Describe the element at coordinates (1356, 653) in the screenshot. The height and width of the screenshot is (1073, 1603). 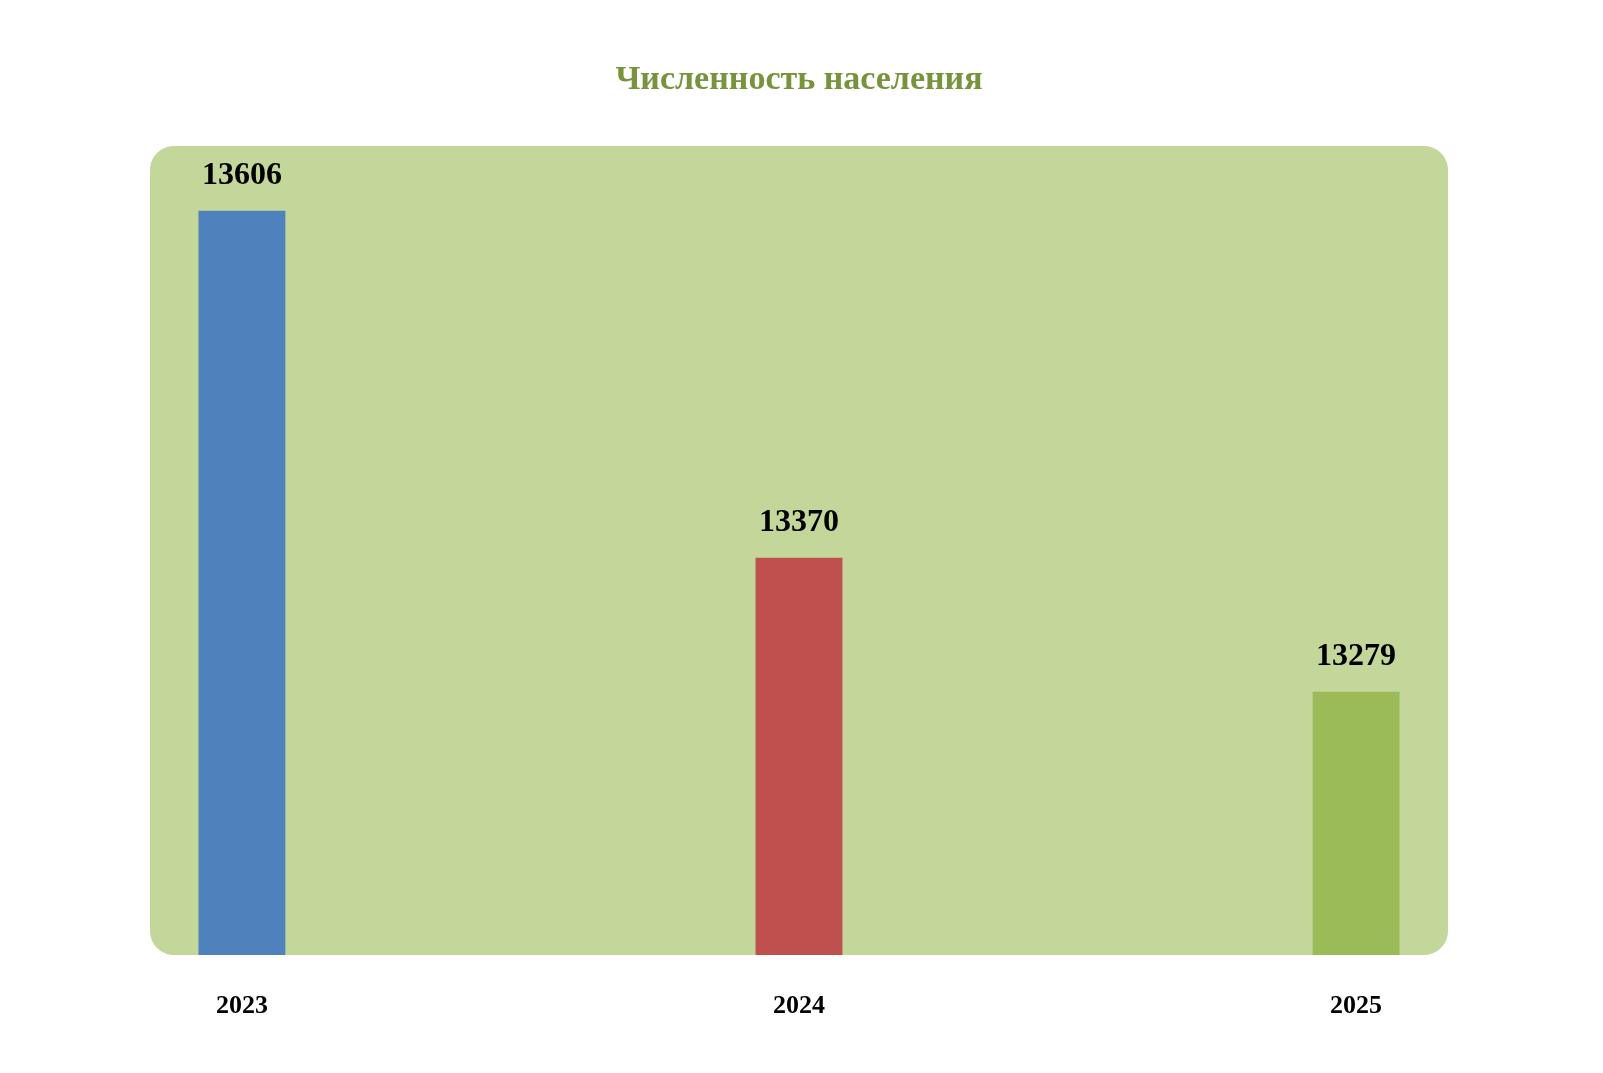
I see `data-label: 13279` at that location.